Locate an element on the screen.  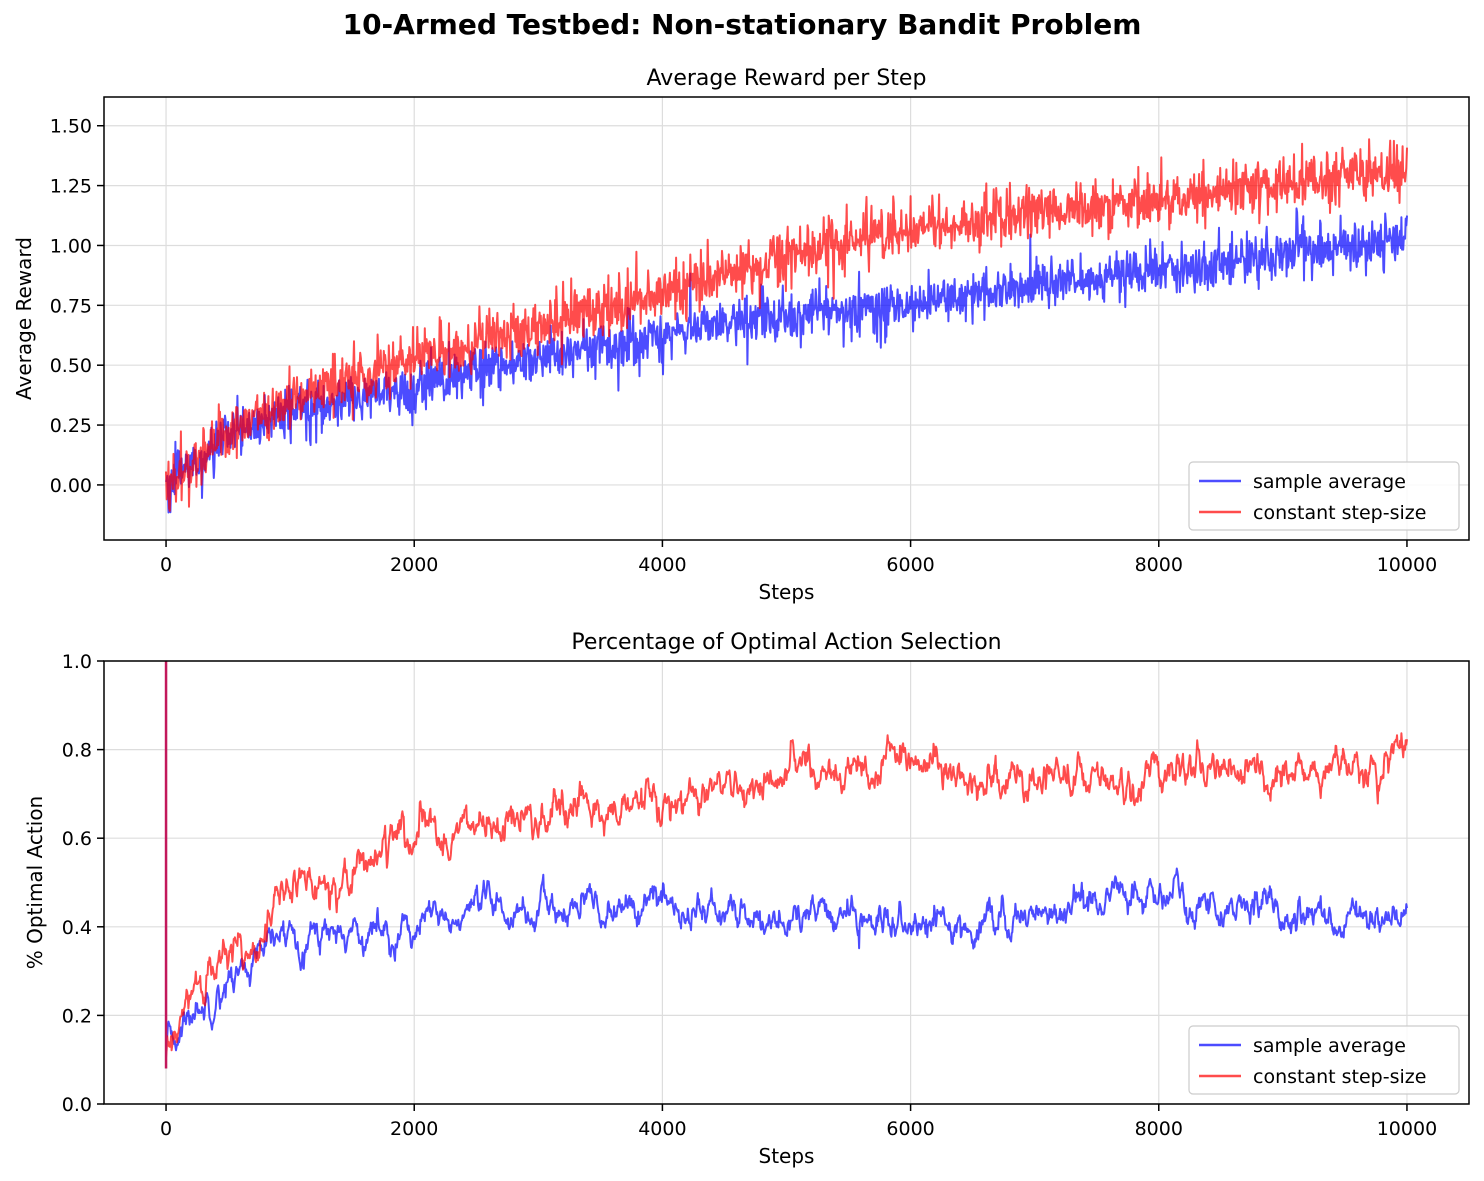
y-tick-label: 1.50 is located at coordinates (71, 127).